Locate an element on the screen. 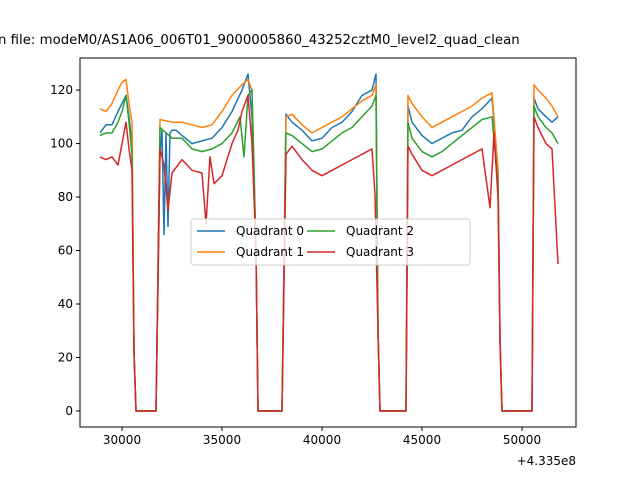 The image size is (640, 485). legend-box is located at coordinates (330, 242).